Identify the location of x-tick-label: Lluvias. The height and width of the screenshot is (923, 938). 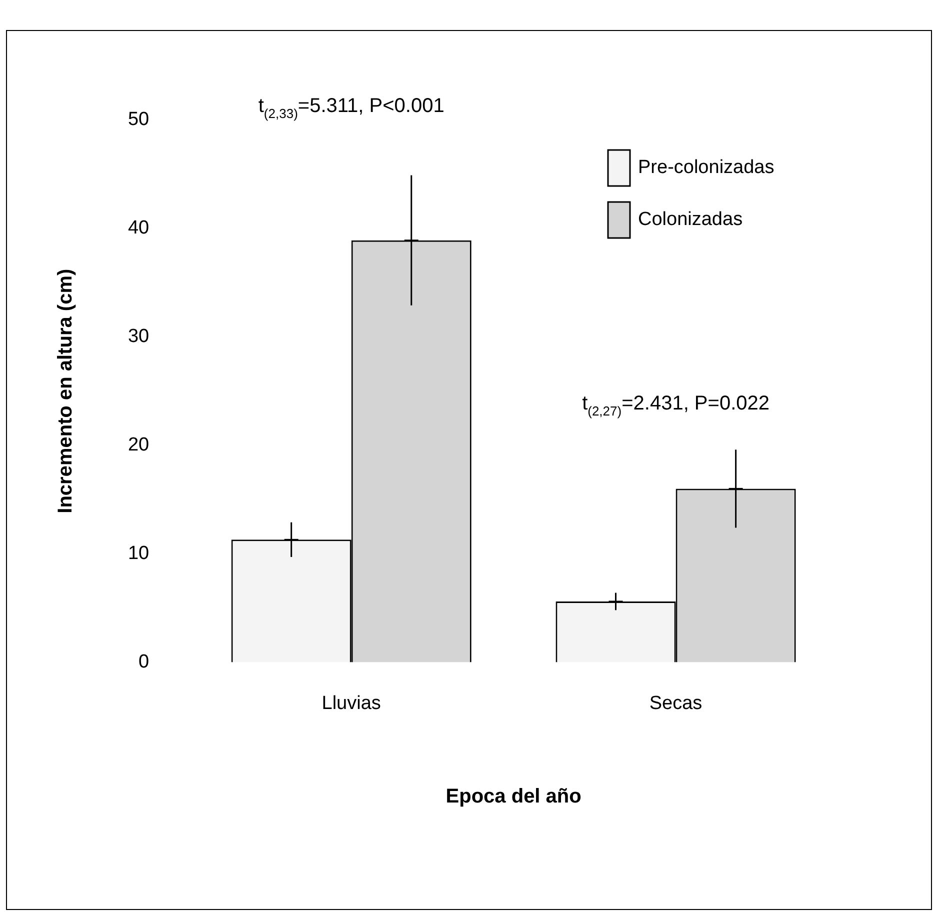
(351, 703).